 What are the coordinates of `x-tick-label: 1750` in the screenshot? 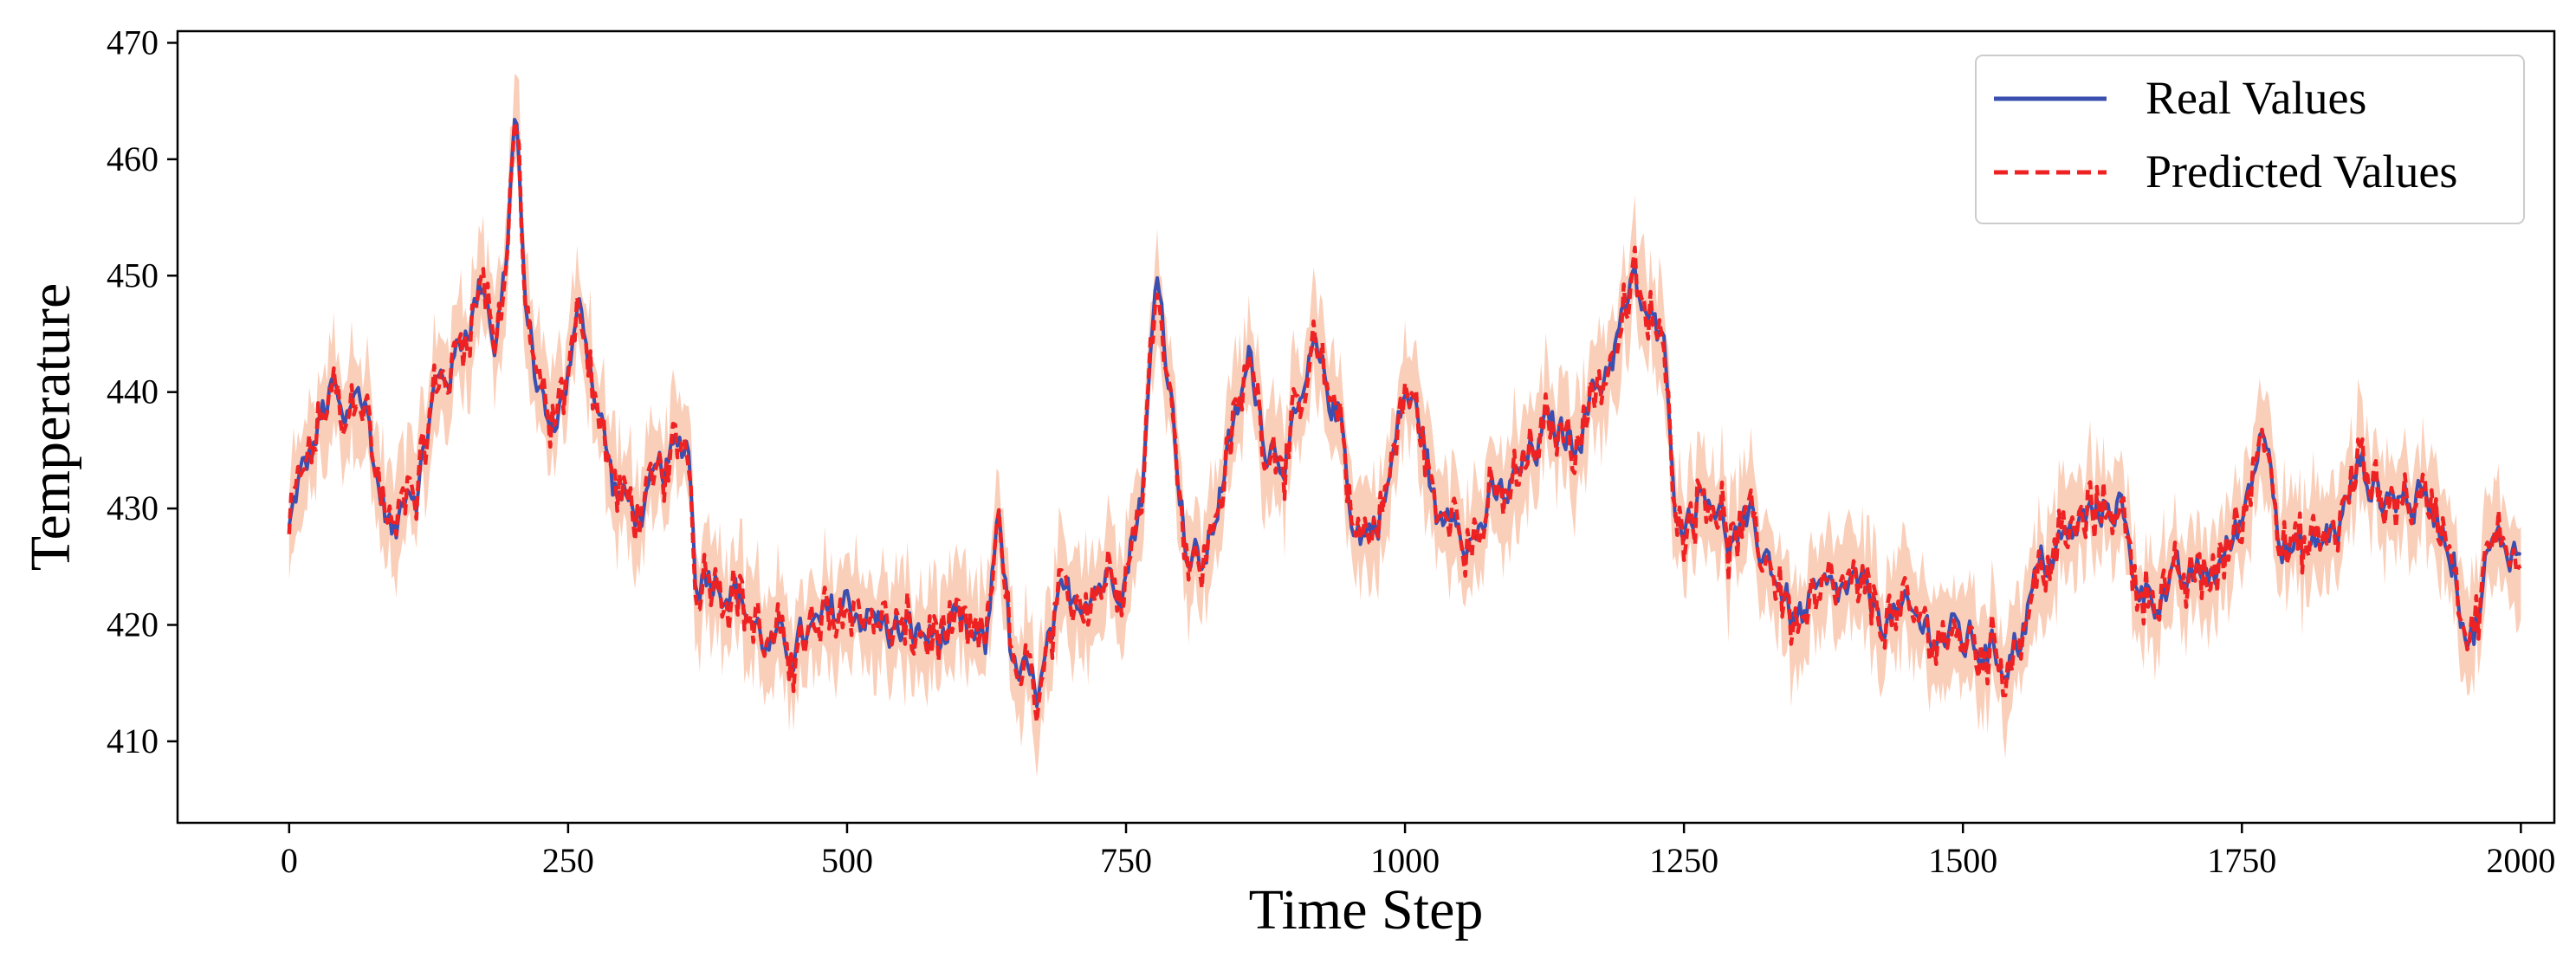 It's located at (2241, 860).